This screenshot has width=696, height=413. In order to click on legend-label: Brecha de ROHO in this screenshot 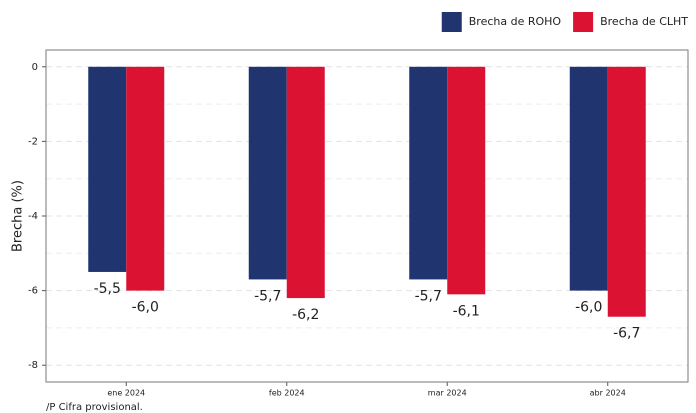, I will do `click(515, 21)`.